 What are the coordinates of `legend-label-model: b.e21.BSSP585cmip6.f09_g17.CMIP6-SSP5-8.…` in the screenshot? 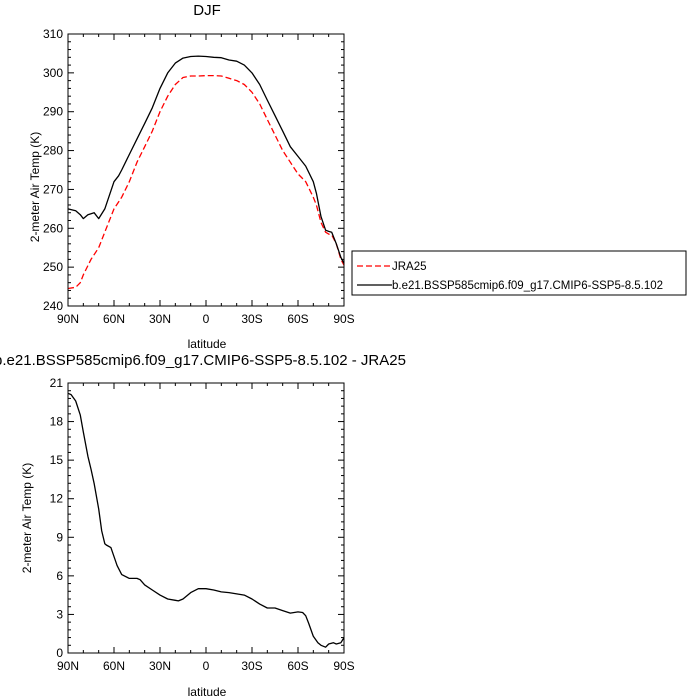 It's located at (527, 286).